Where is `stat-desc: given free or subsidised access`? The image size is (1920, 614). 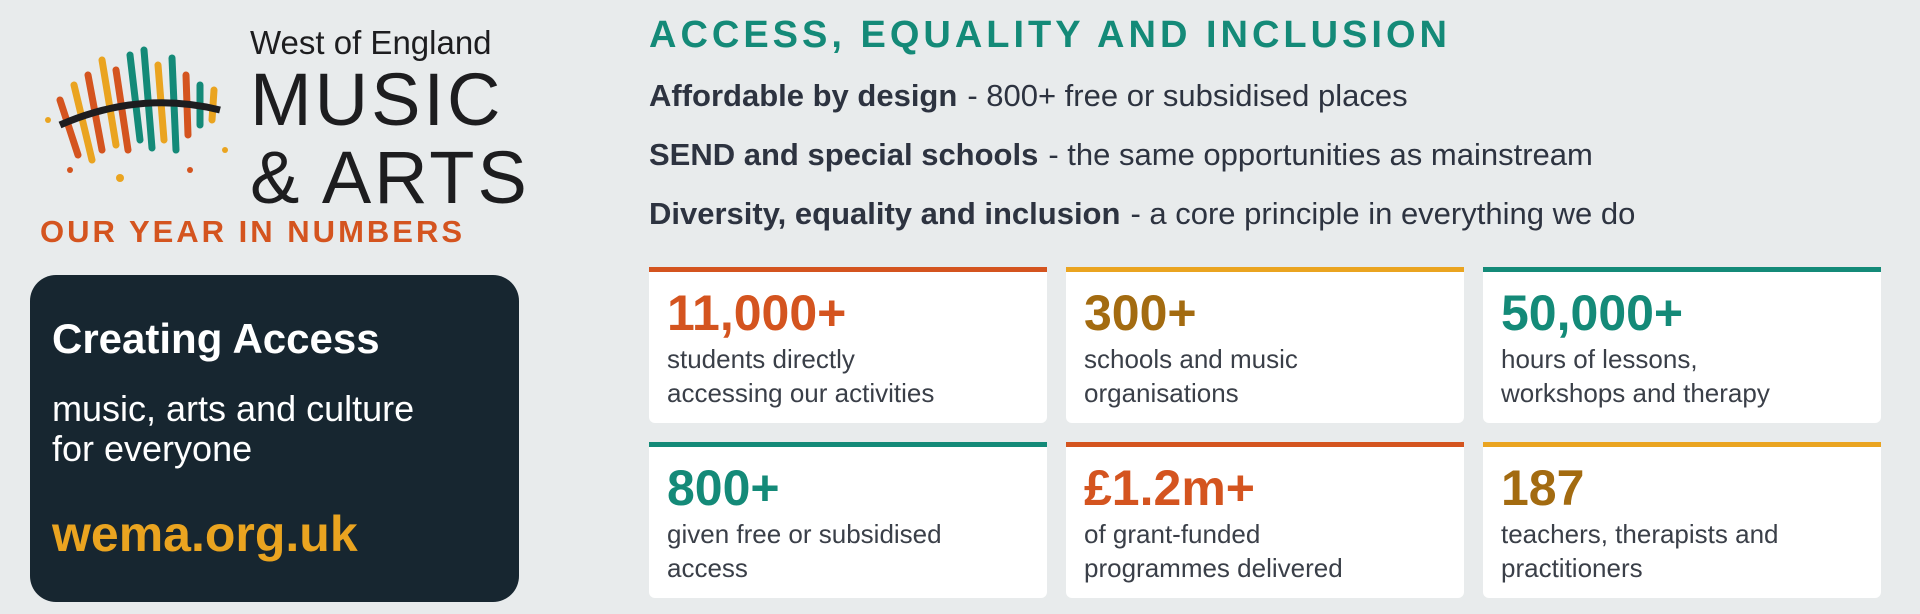 stat-desc: given free or subsidised access is located at coordinates (848, 551).